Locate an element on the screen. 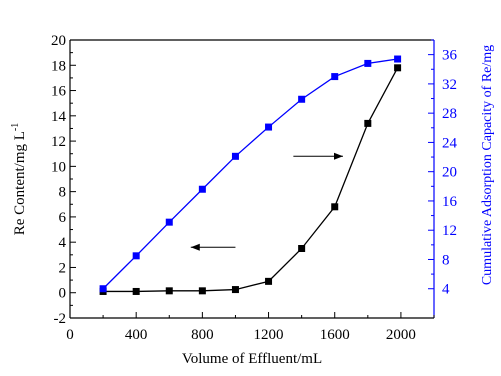 This screenshot has height=376, width=501. x-axis-label: Volume of Effluent/mL is located at coordinates (252, 359).